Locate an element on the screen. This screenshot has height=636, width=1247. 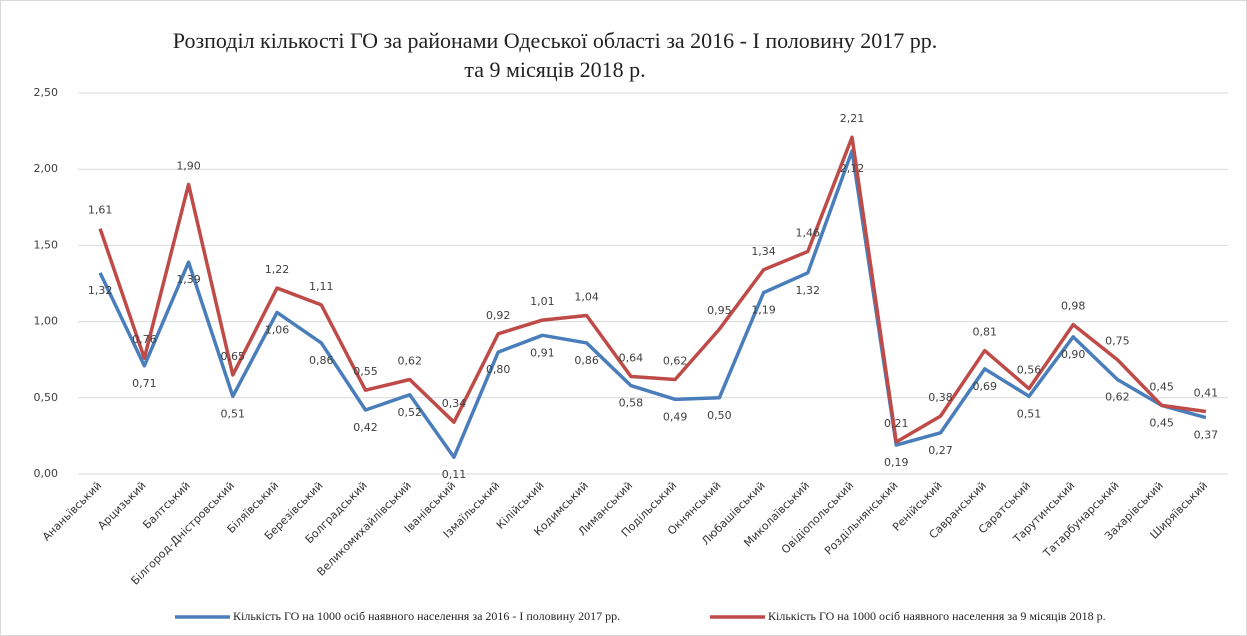
data-label: 0,55 is located at coordinates (365, 371).